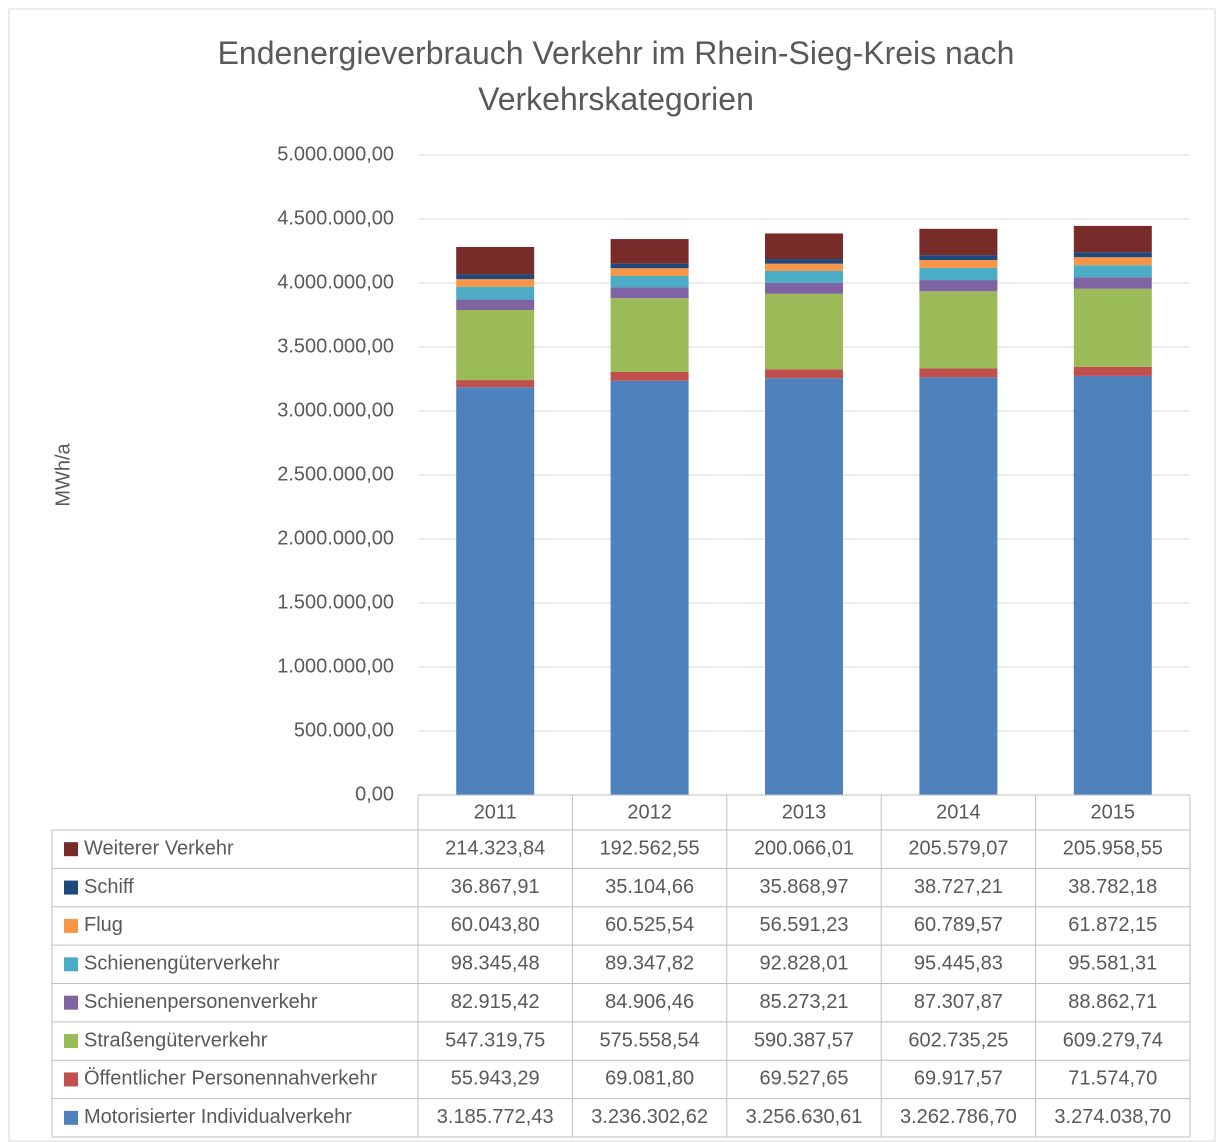 This screenshot has height=1142, width=1216. What do you see at coordinates (958, 964) in the screenshot?
I see `table-cell: 95.445,83` at bounding box center [958, 964].